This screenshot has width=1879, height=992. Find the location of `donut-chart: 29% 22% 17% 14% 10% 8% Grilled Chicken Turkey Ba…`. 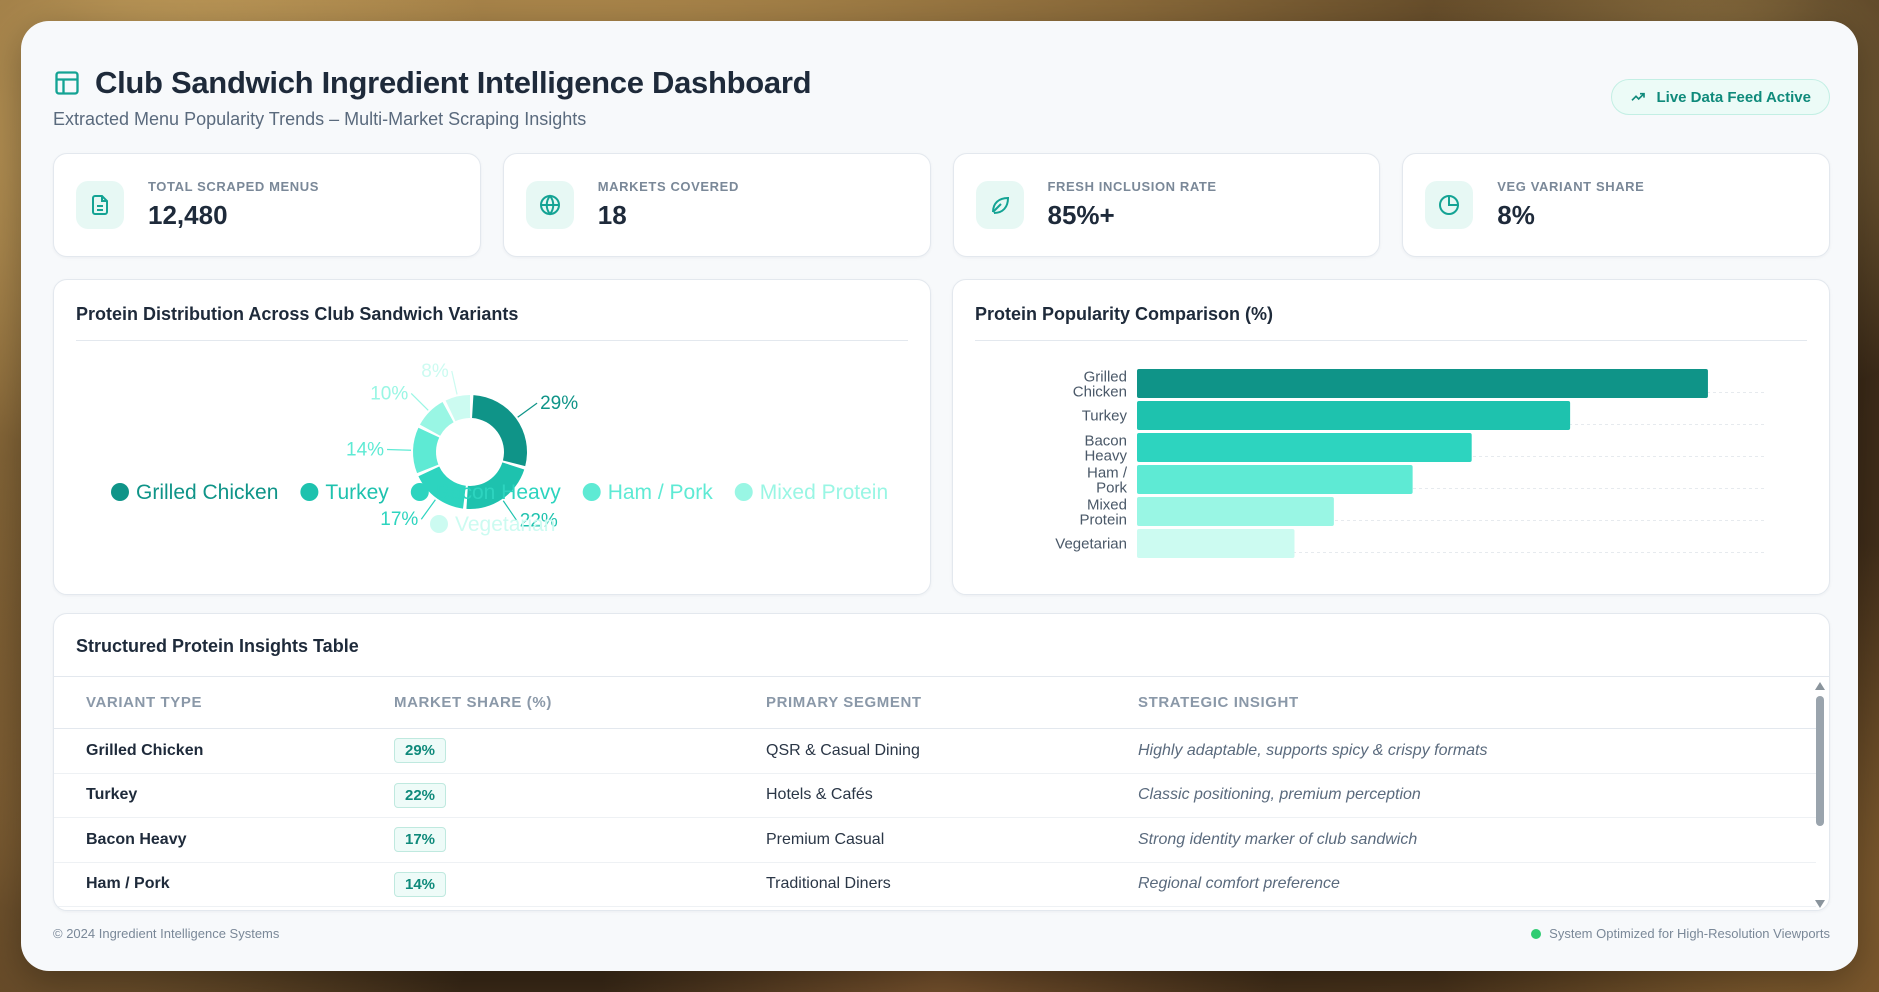

donut-chart: 29% 22% 17% 14% 10% 8% Grilled Chicken Turkey Ba… is located at coordinates (499, 448).